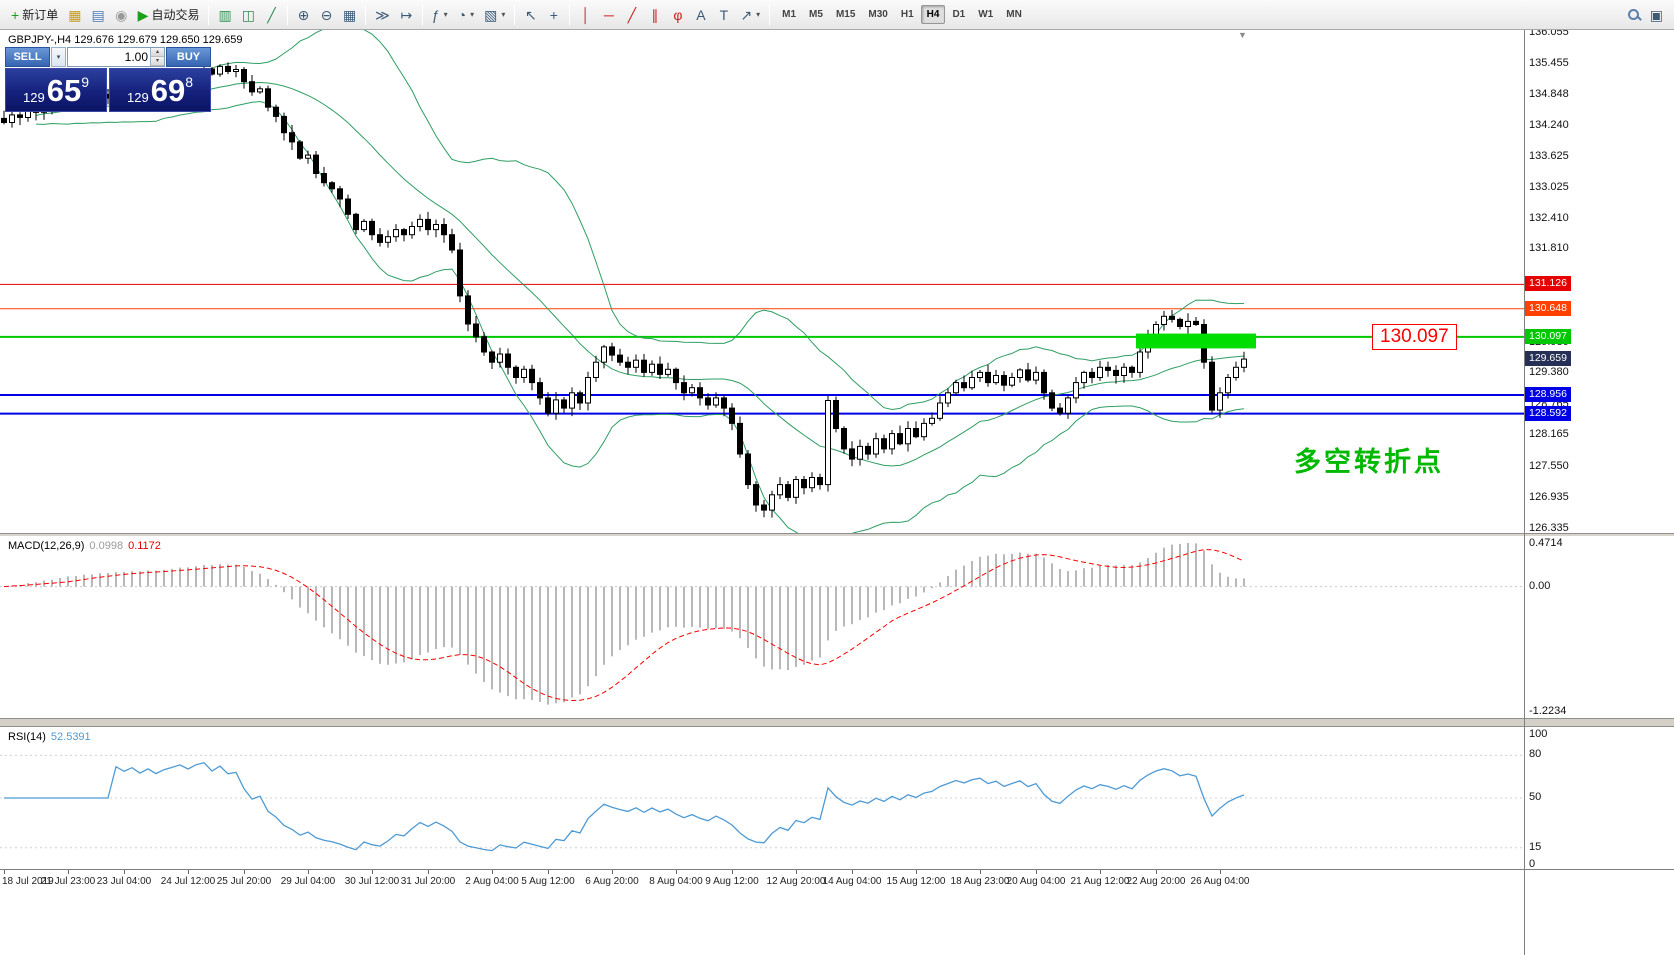 The height and width of the screenshot is (955, 1674). I want to click on chart-profiles-button: ▦, so click(74, 15).